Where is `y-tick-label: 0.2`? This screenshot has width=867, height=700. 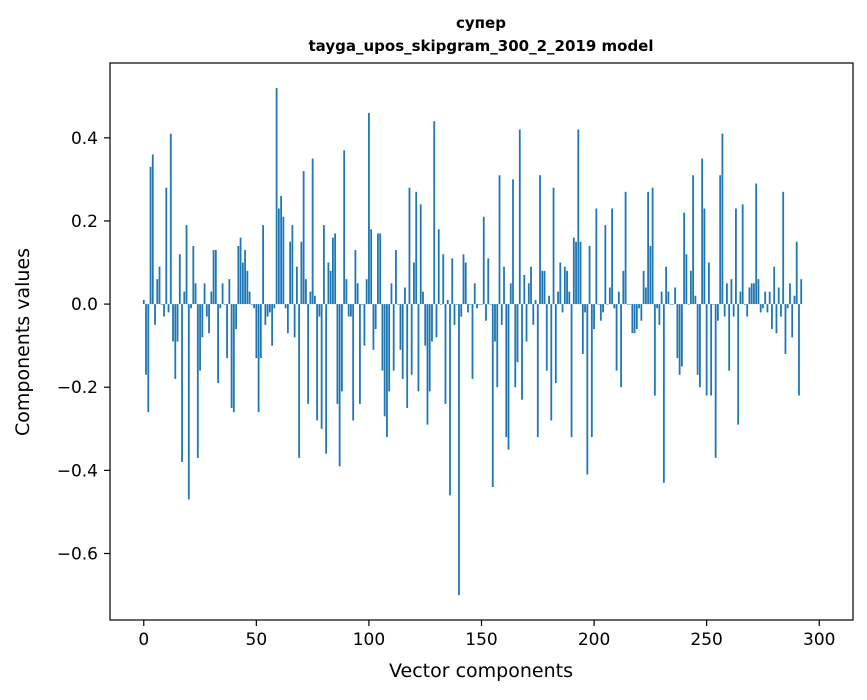
y-tick-label: 0.2 is located at coordinates (84, 222).